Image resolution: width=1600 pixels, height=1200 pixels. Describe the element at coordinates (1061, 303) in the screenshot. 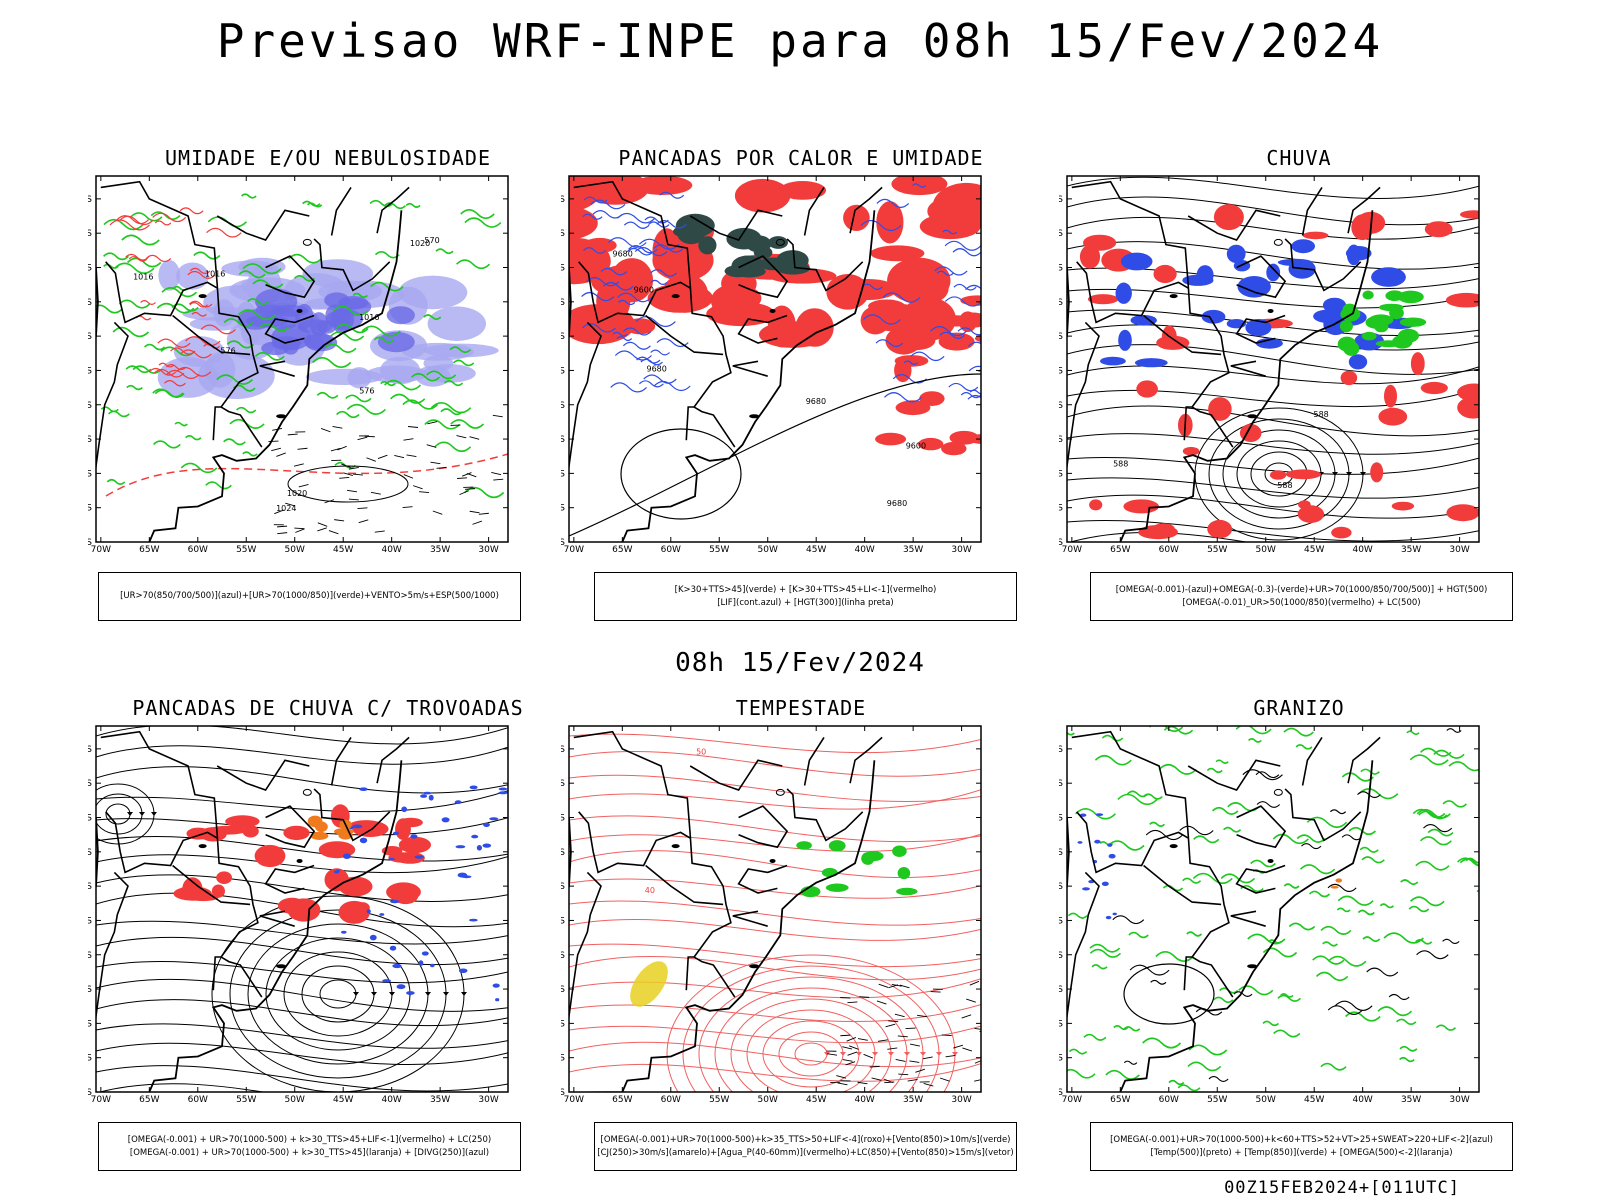

I see `lat-label: 21S` at that location.